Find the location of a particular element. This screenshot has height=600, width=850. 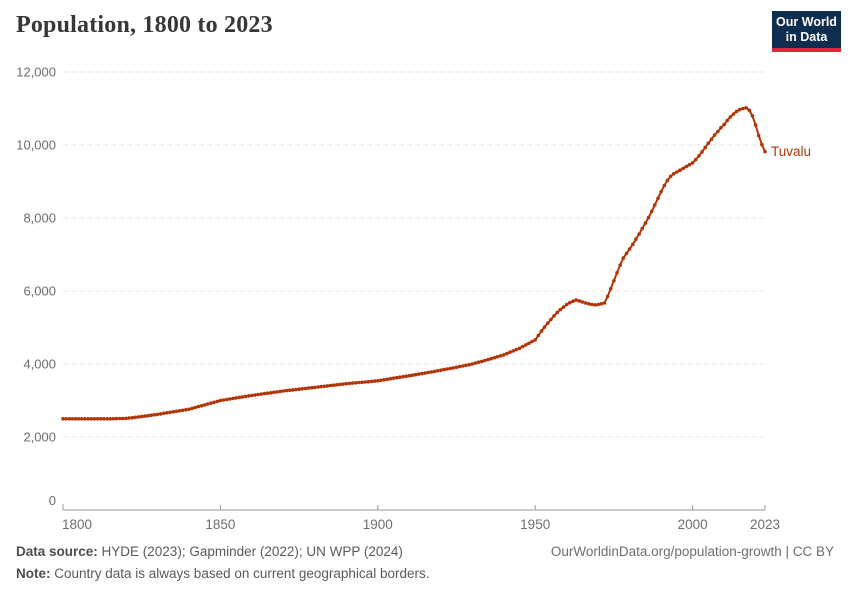

y-axis-tick-label: 12,000 is located at coordinates (36, 72).